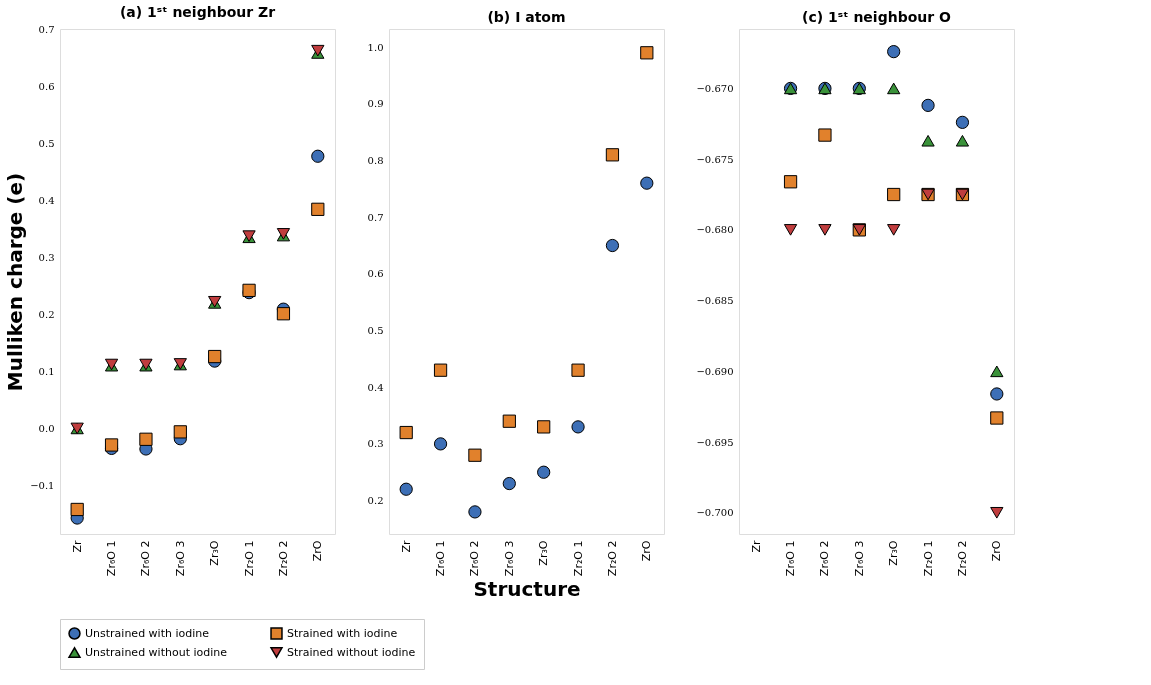 The image size is (1151, 685). What do you see at coordinates (156, 652) in the screenshot?
I see `legend-label: Unstrained without iodine` at bounding box center [156, 652].